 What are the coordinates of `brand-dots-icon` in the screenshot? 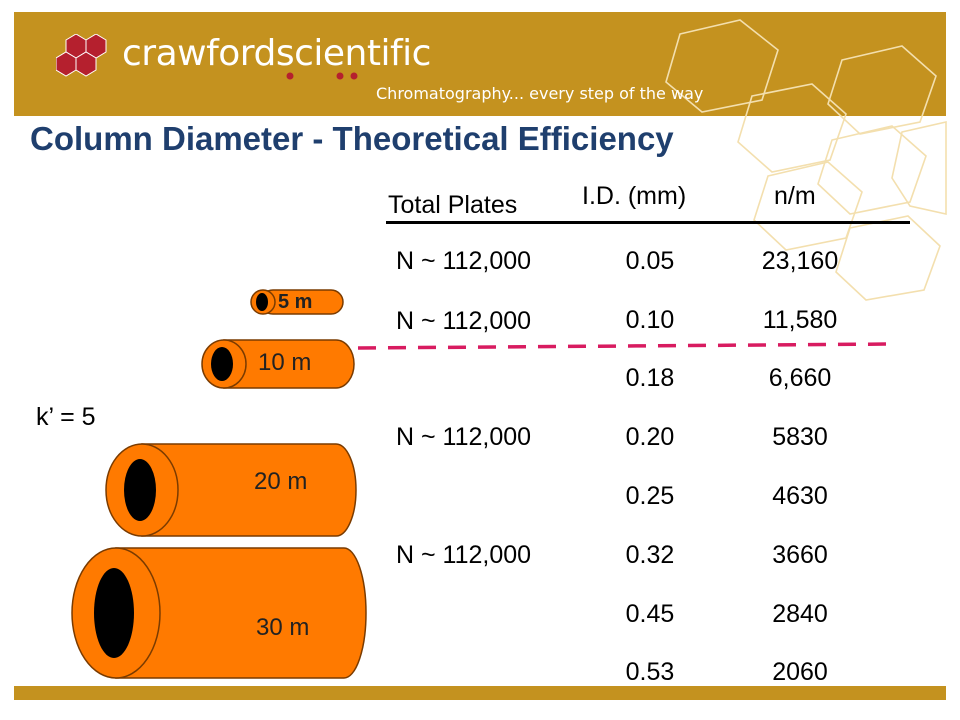 It's located at (322, 76).